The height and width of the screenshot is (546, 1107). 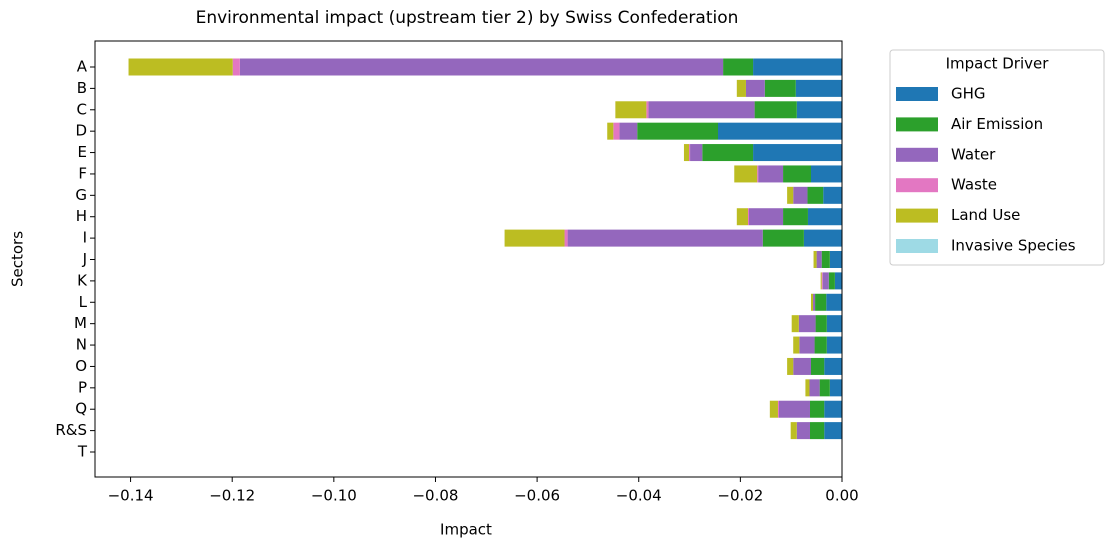 I want to click on x-tick-label: −0.04, so click(x=639, y=496).